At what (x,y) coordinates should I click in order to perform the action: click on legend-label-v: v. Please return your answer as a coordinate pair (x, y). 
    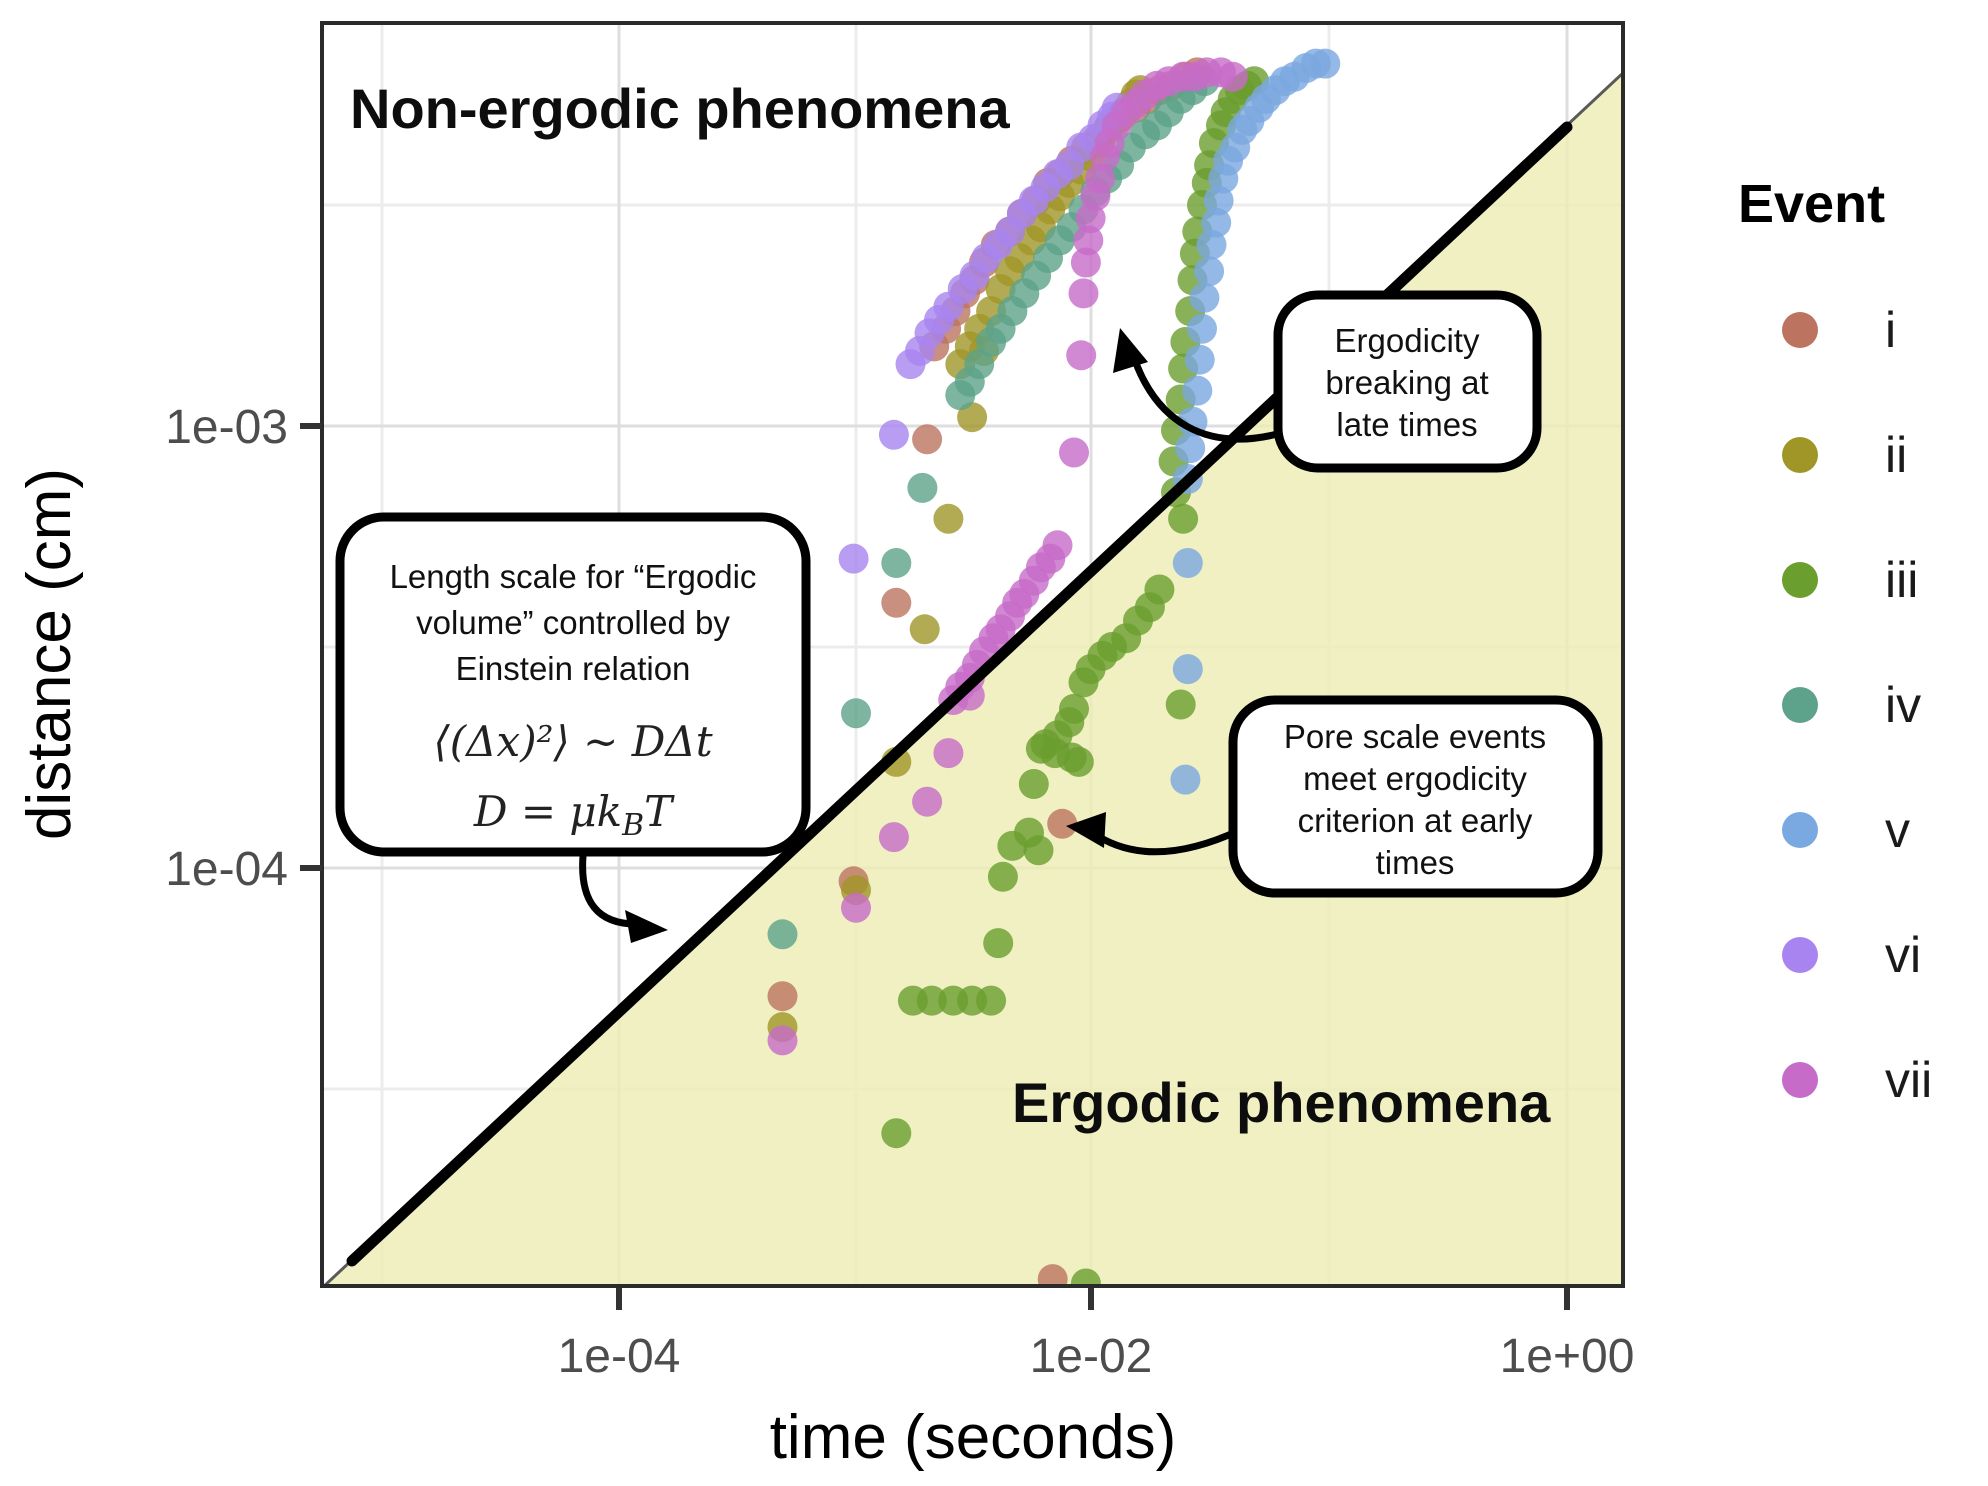
    Looking at the image, I should click on (1897, 830).